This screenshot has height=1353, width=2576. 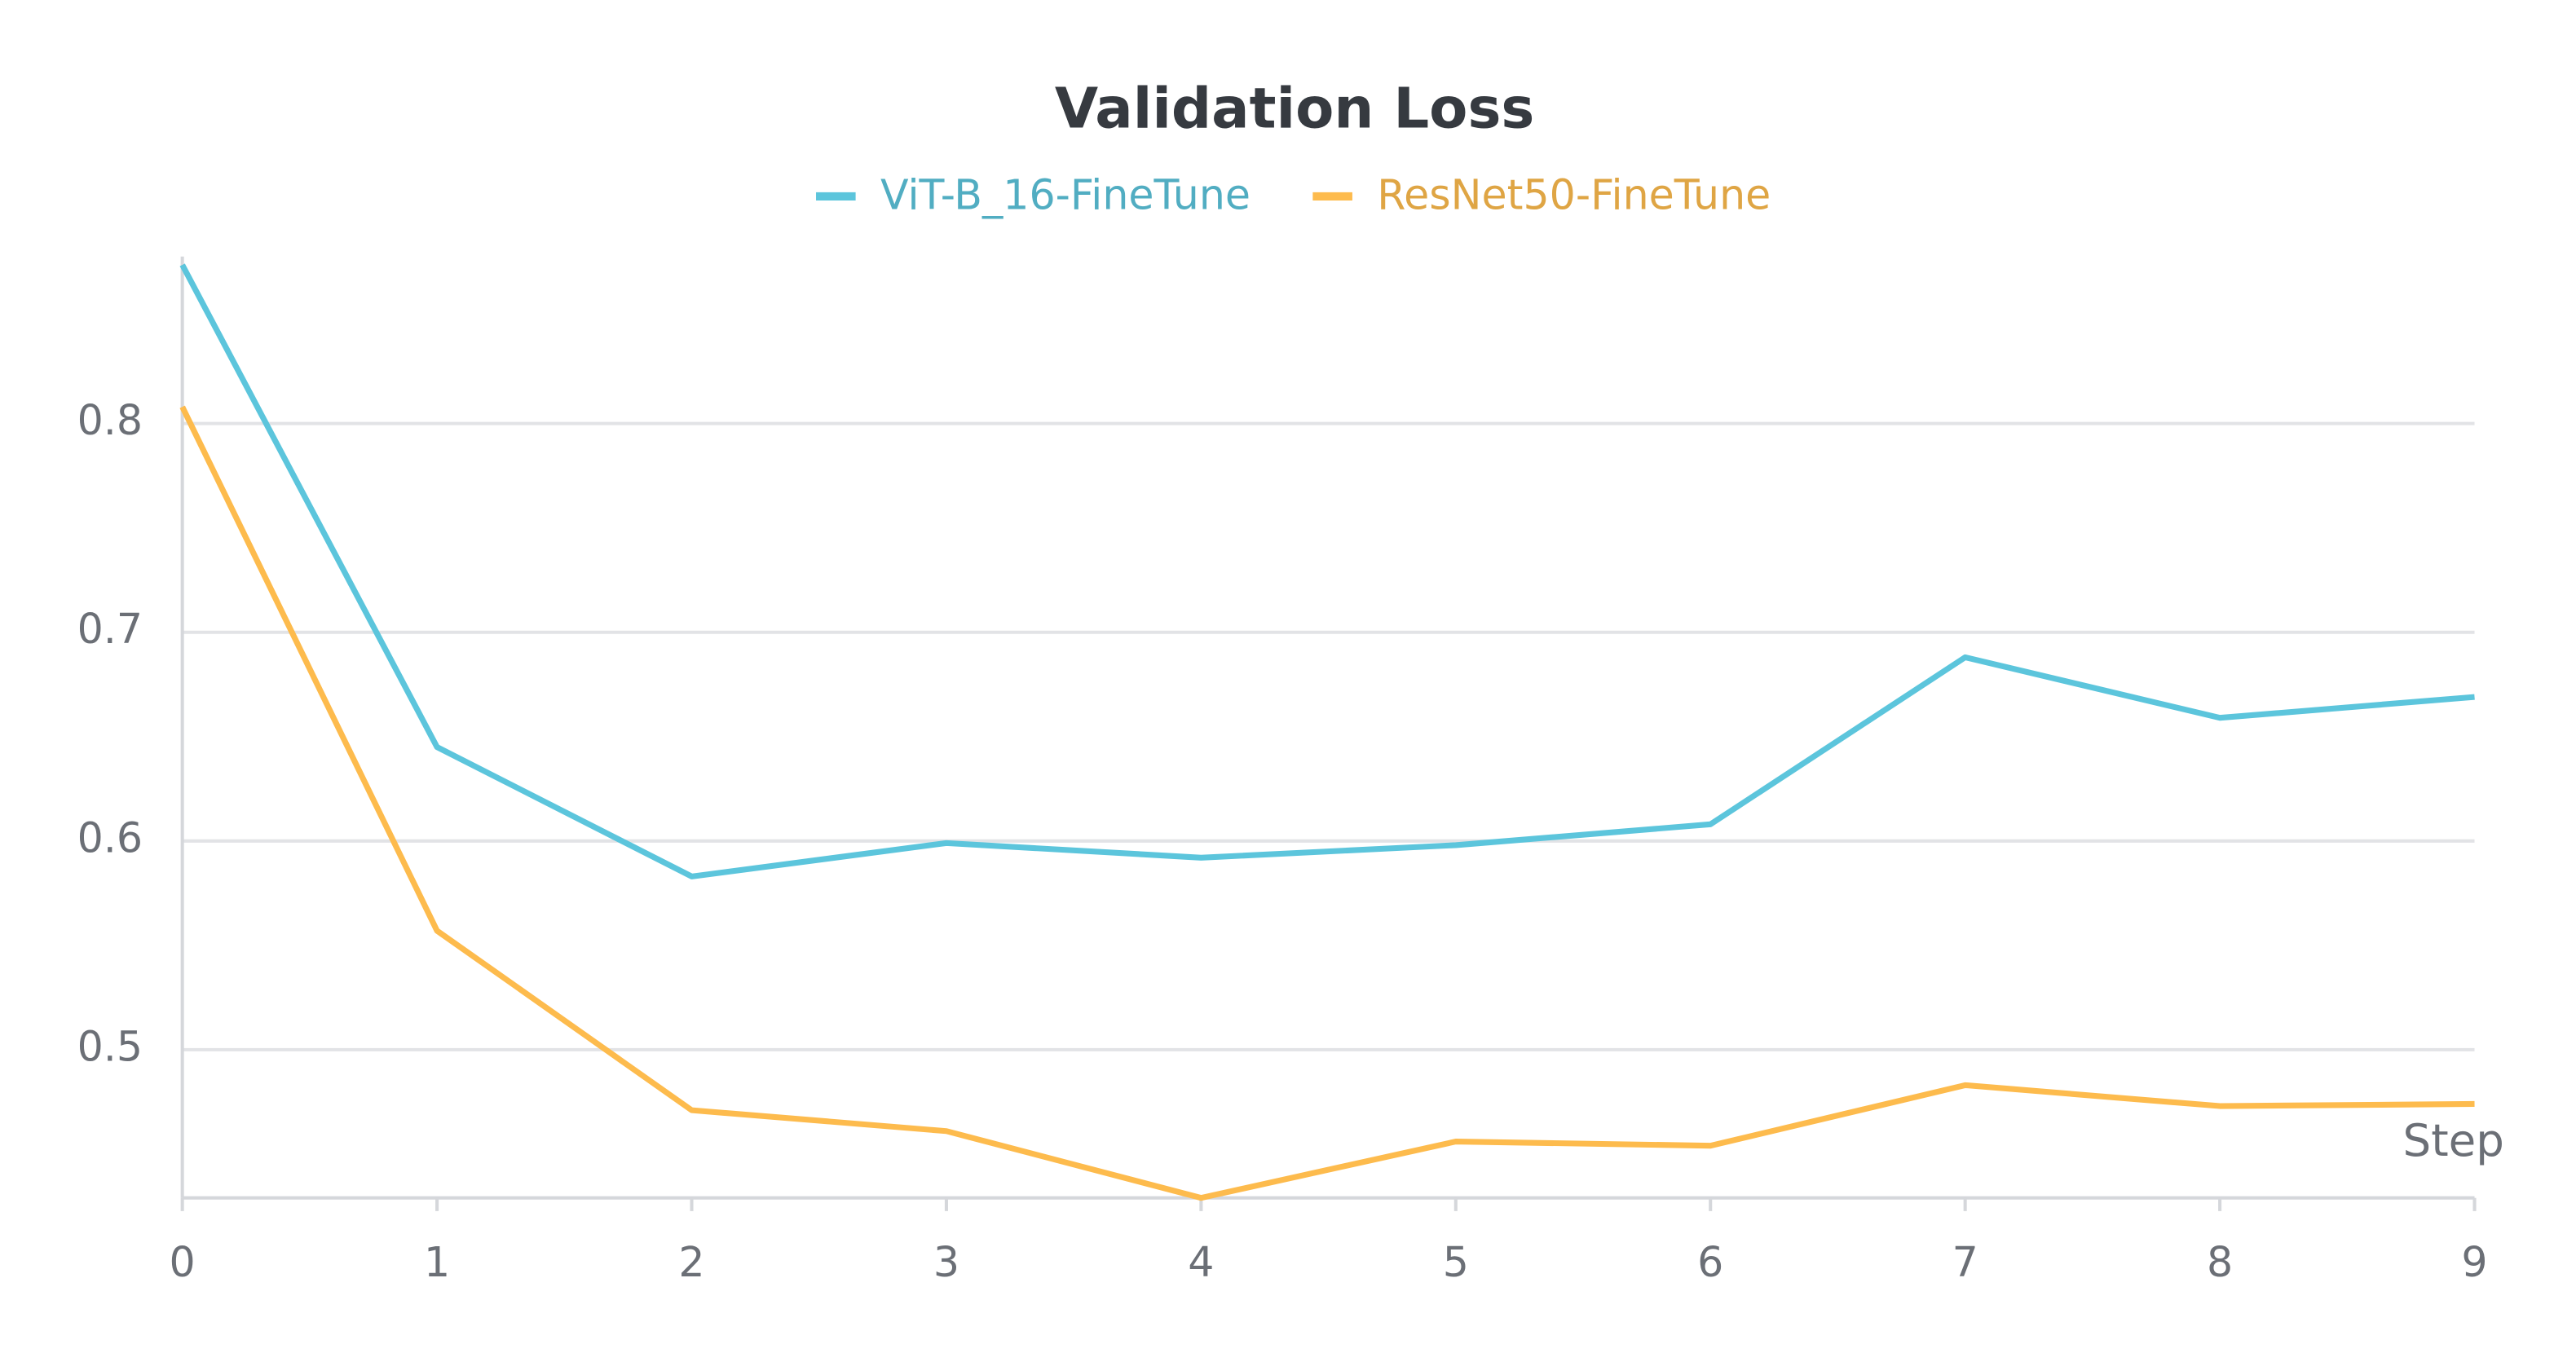 What do you see at coordinates (183, 1262) in the screenshot?
I see `x-tick-label: 0` at bounding box center [183, 1262].